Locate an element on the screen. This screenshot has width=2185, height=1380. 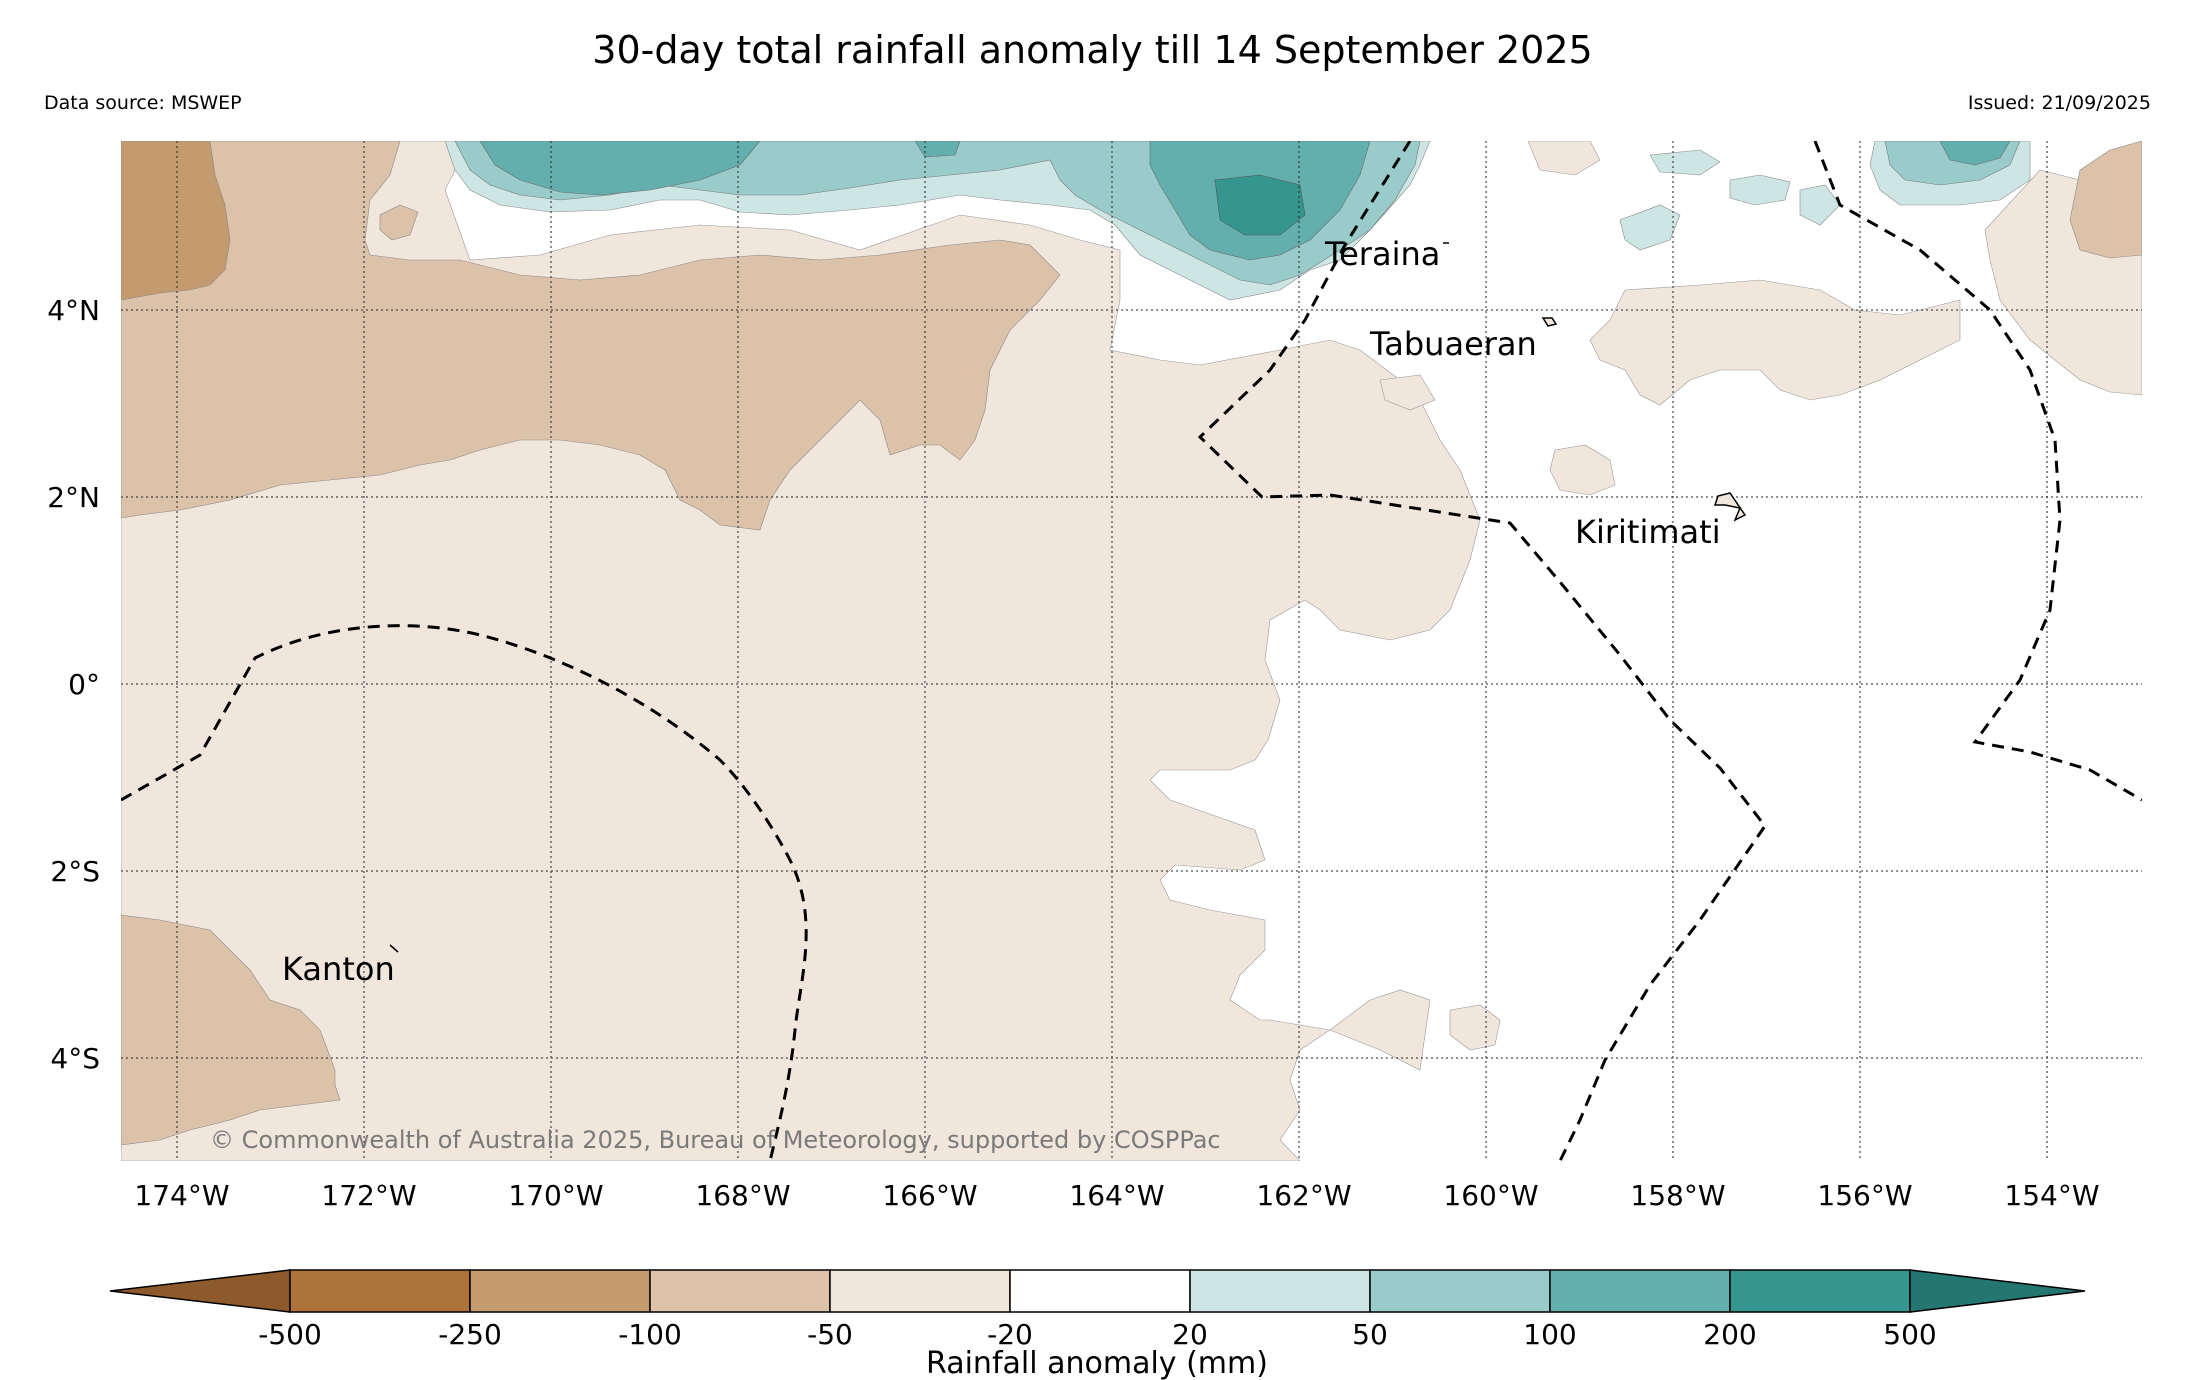
eez-boundary-phoenix is located at coordinates (464, 892).